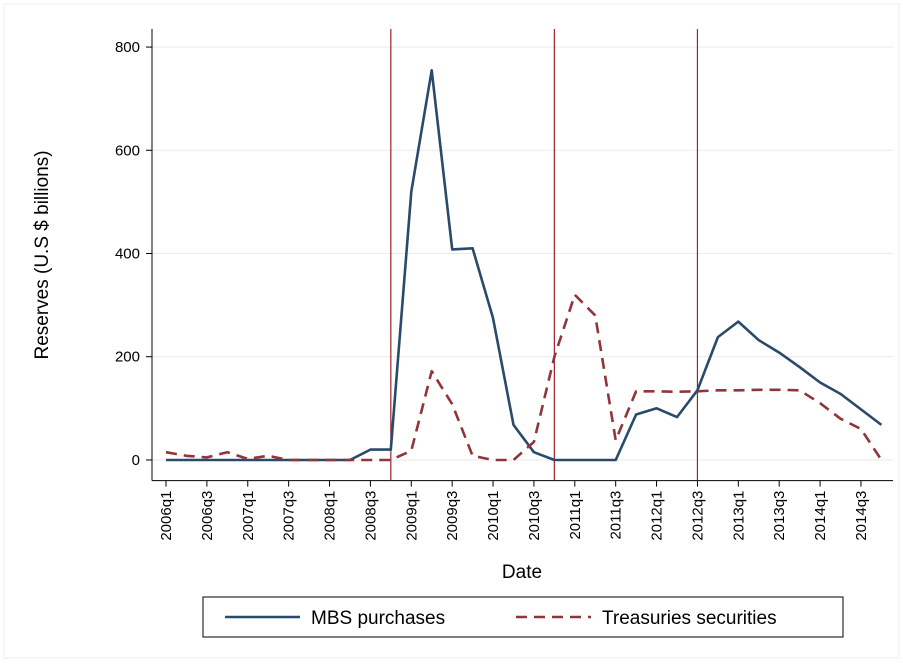 This screenshot has width=903, height=667. Describe the element at coordinates (411, 516) in the screenshot. I see `x-tick-label: 2009q1` at that location.